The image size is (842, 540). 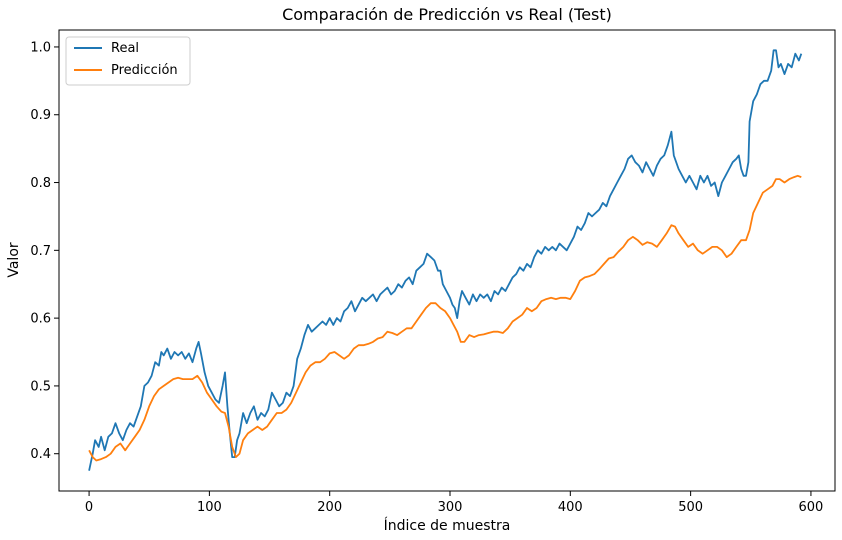 I want to click on y-tick-label: 1.0, so click(x=40, y=47).